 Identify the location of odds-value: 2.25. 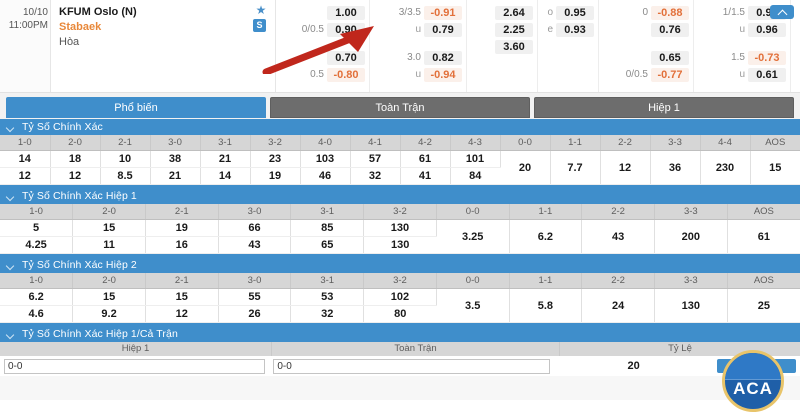
(514, 29).